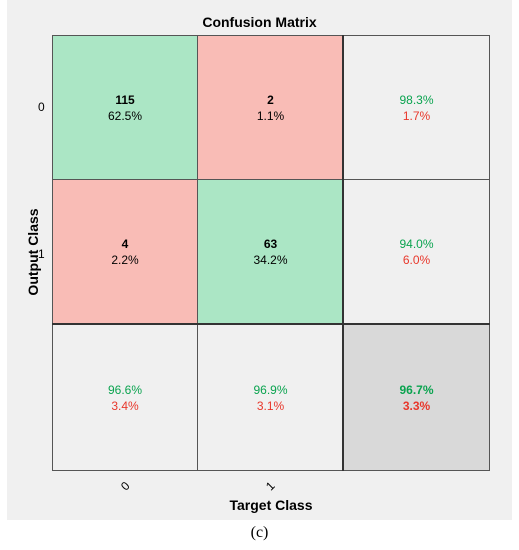 This screenshot has height=550, width=519. Describe the element at coordinates (271, 324) in the screenshot. I see `summary-row-divider` at that location.